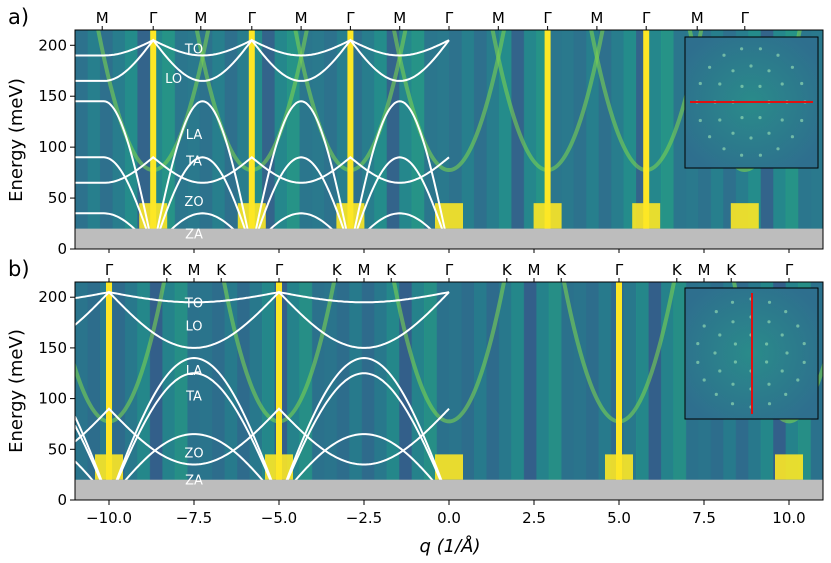 The width and height of the screenshot is (831, 563). I want to click on intensity-peak, so click(744, 216).